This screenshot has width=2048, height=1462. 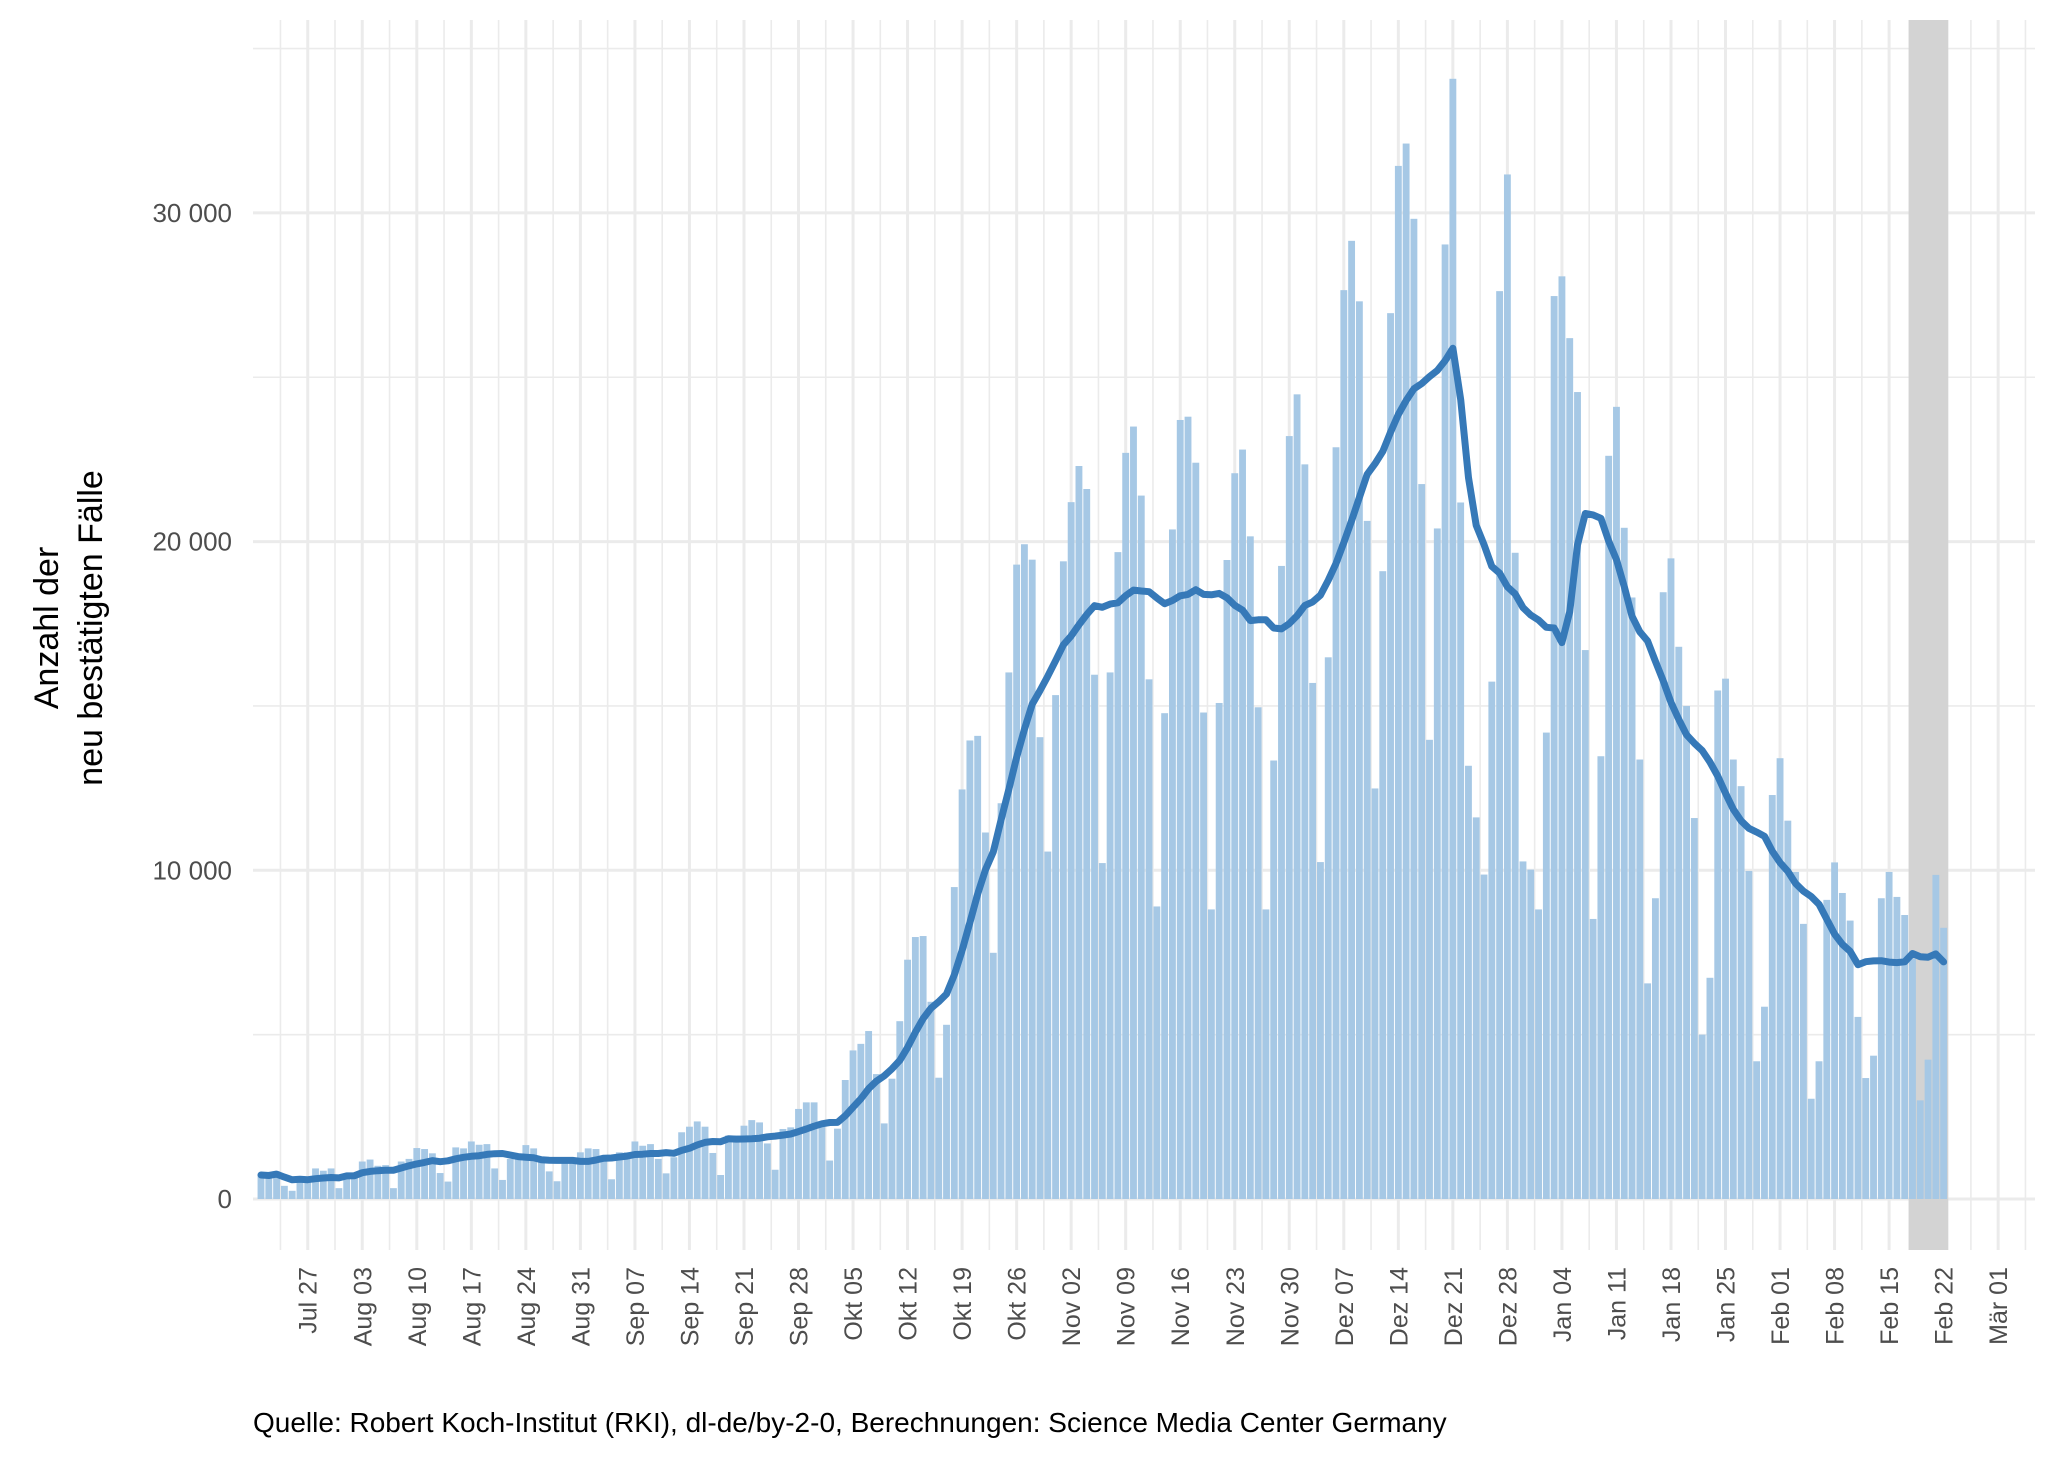 What do you see at coordinates (1781, 1306) in the screenshot?
I see `x-tick-label: Feb 01` at bounding box center [1781, 1306].